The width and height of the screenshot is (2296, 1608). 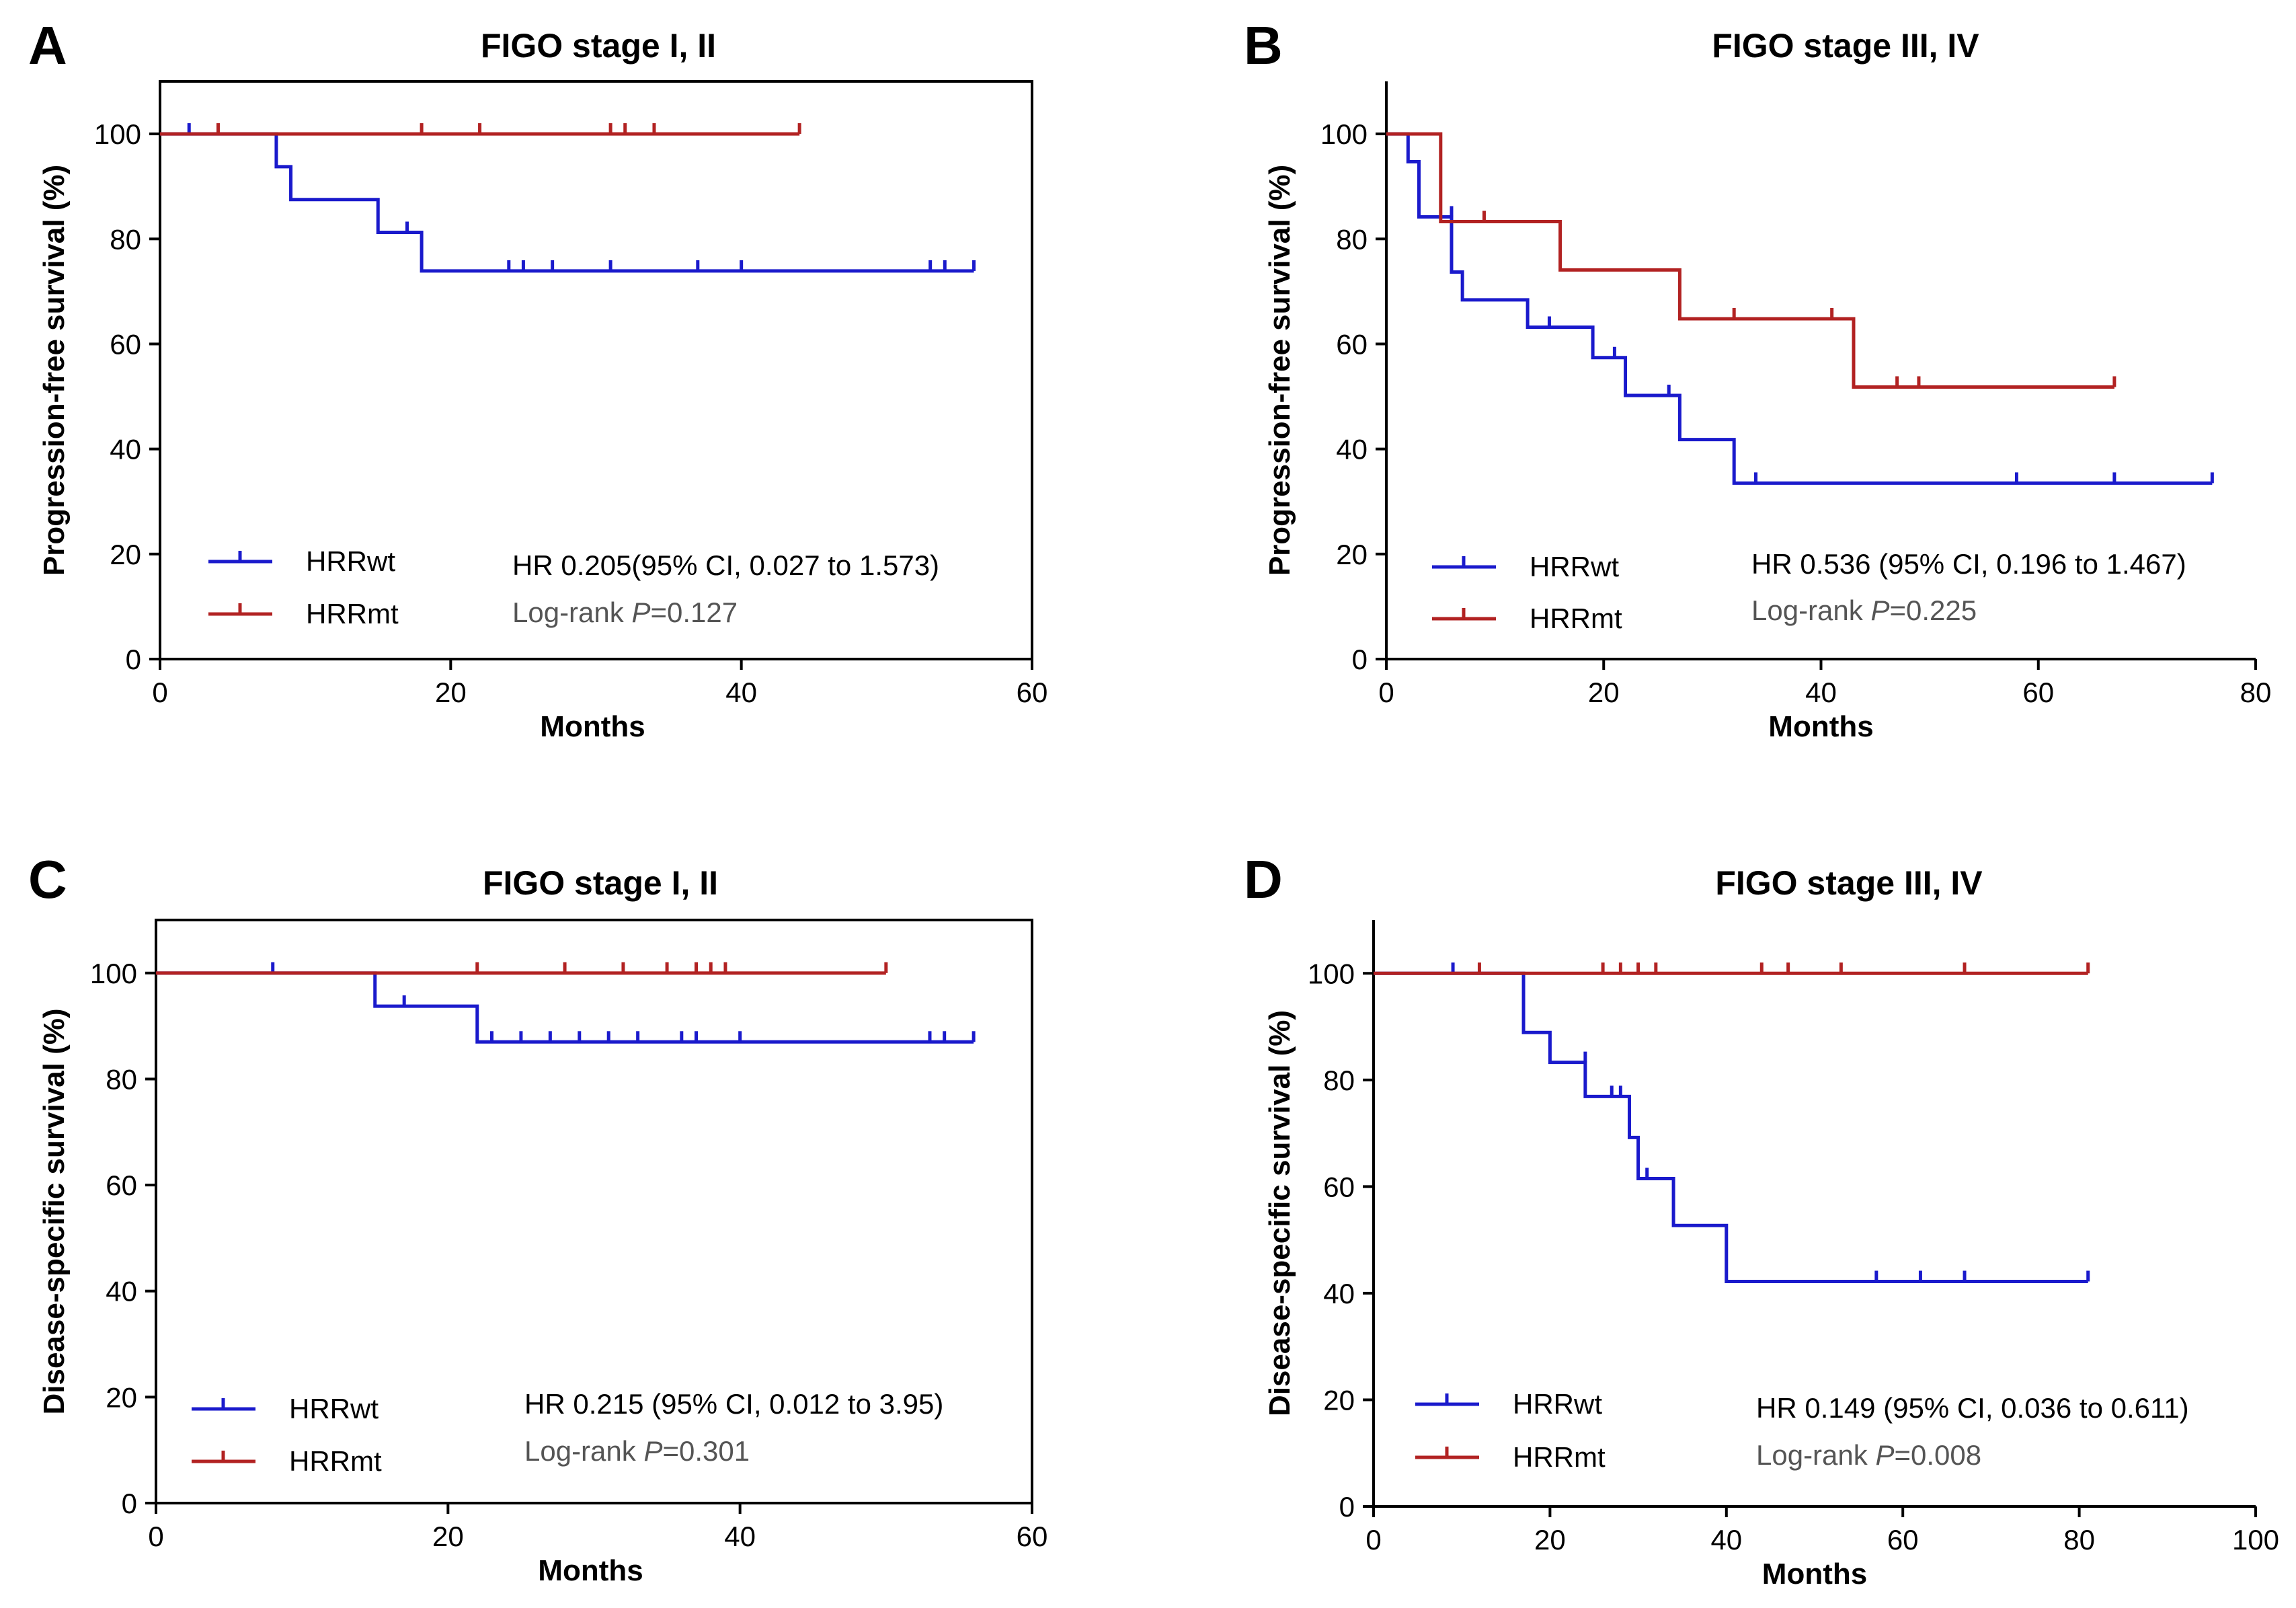 What do you see at coordinates (1263, 879) in the screenshot?
I see `panel-letter: D` at bounding box center [1263, 879].